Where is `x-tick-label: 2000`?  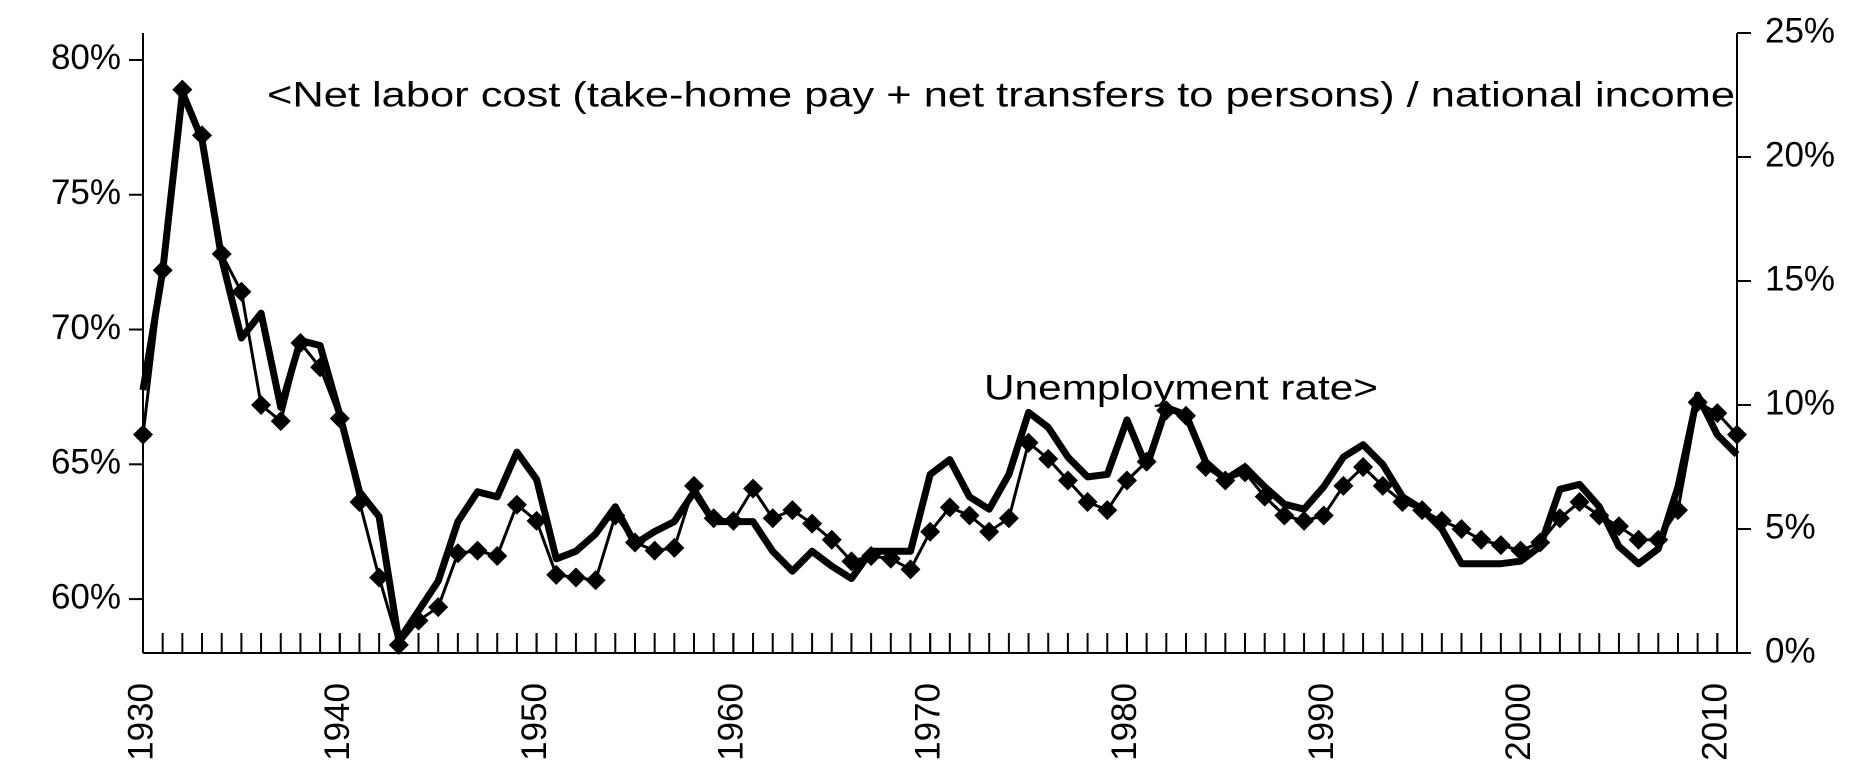
x-tick-label: 2000 is located at coordinates (1518, 722).